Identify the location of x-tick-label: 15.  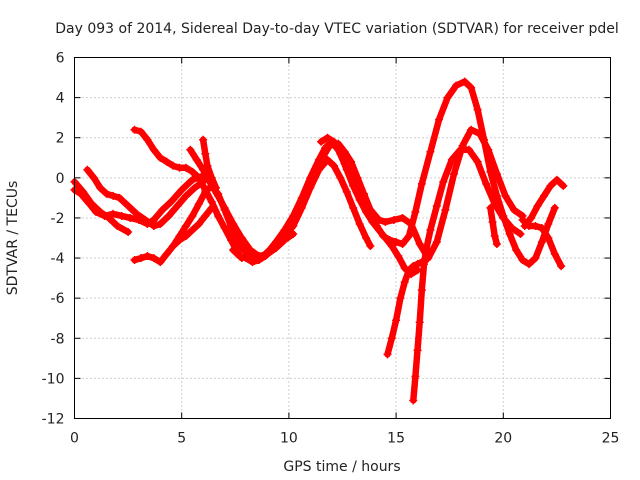
(396, 439).